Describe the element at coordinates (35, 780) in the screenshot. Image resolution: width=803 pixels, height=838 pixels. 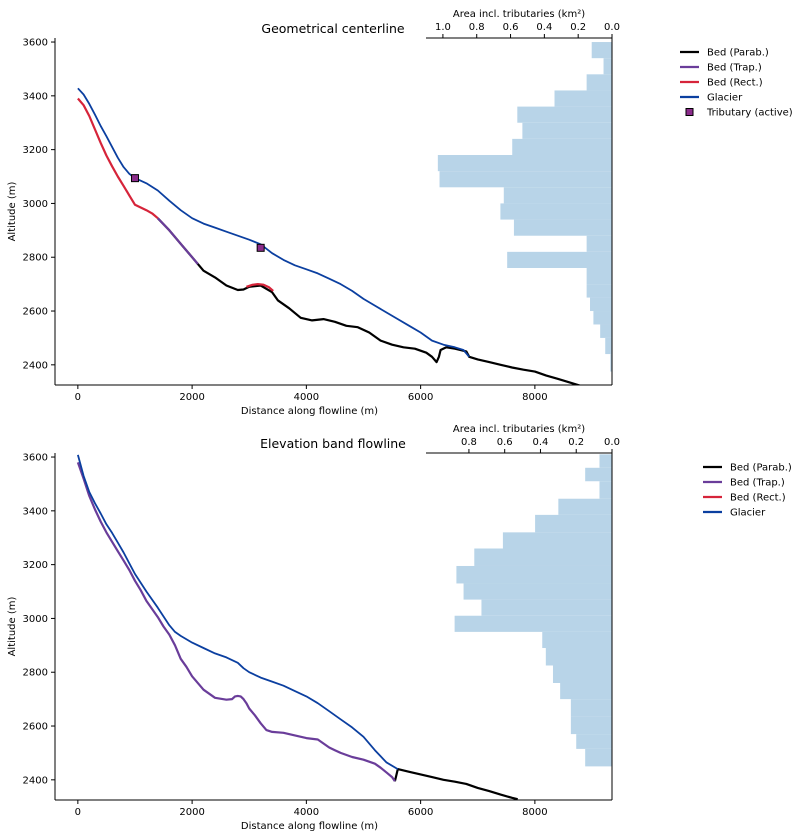
I see `y-tick-label: 2400` at that location.